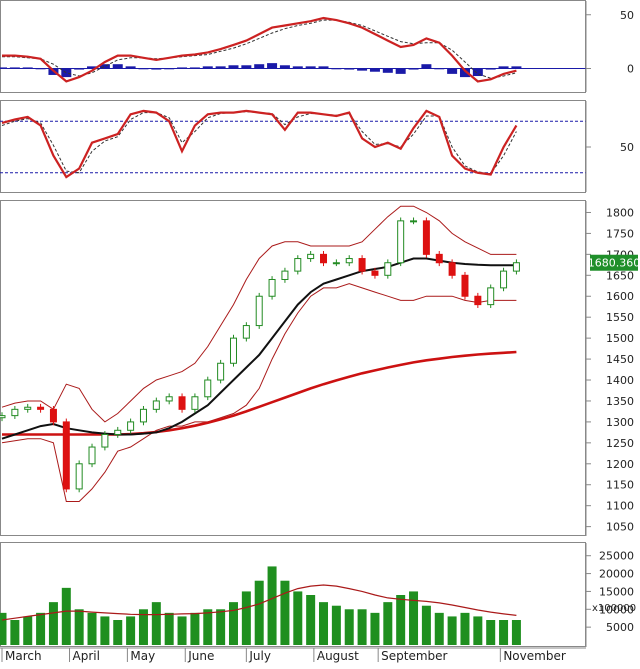 The image size is (640, 669). I want to click on price-y-tick-label: 1500, so click(620, 338).